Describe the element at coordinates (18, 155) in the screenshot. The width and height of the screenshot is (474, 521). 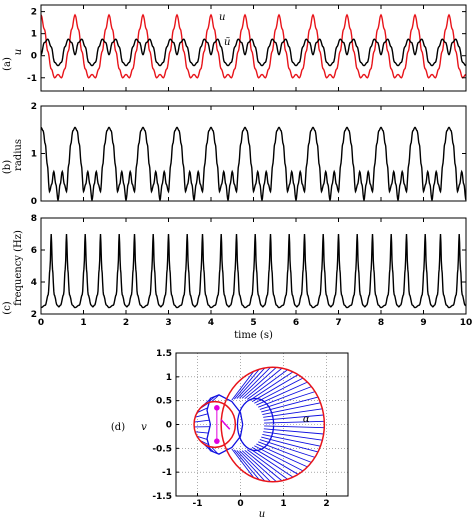
I see `y-axis-label: radius` at that location.